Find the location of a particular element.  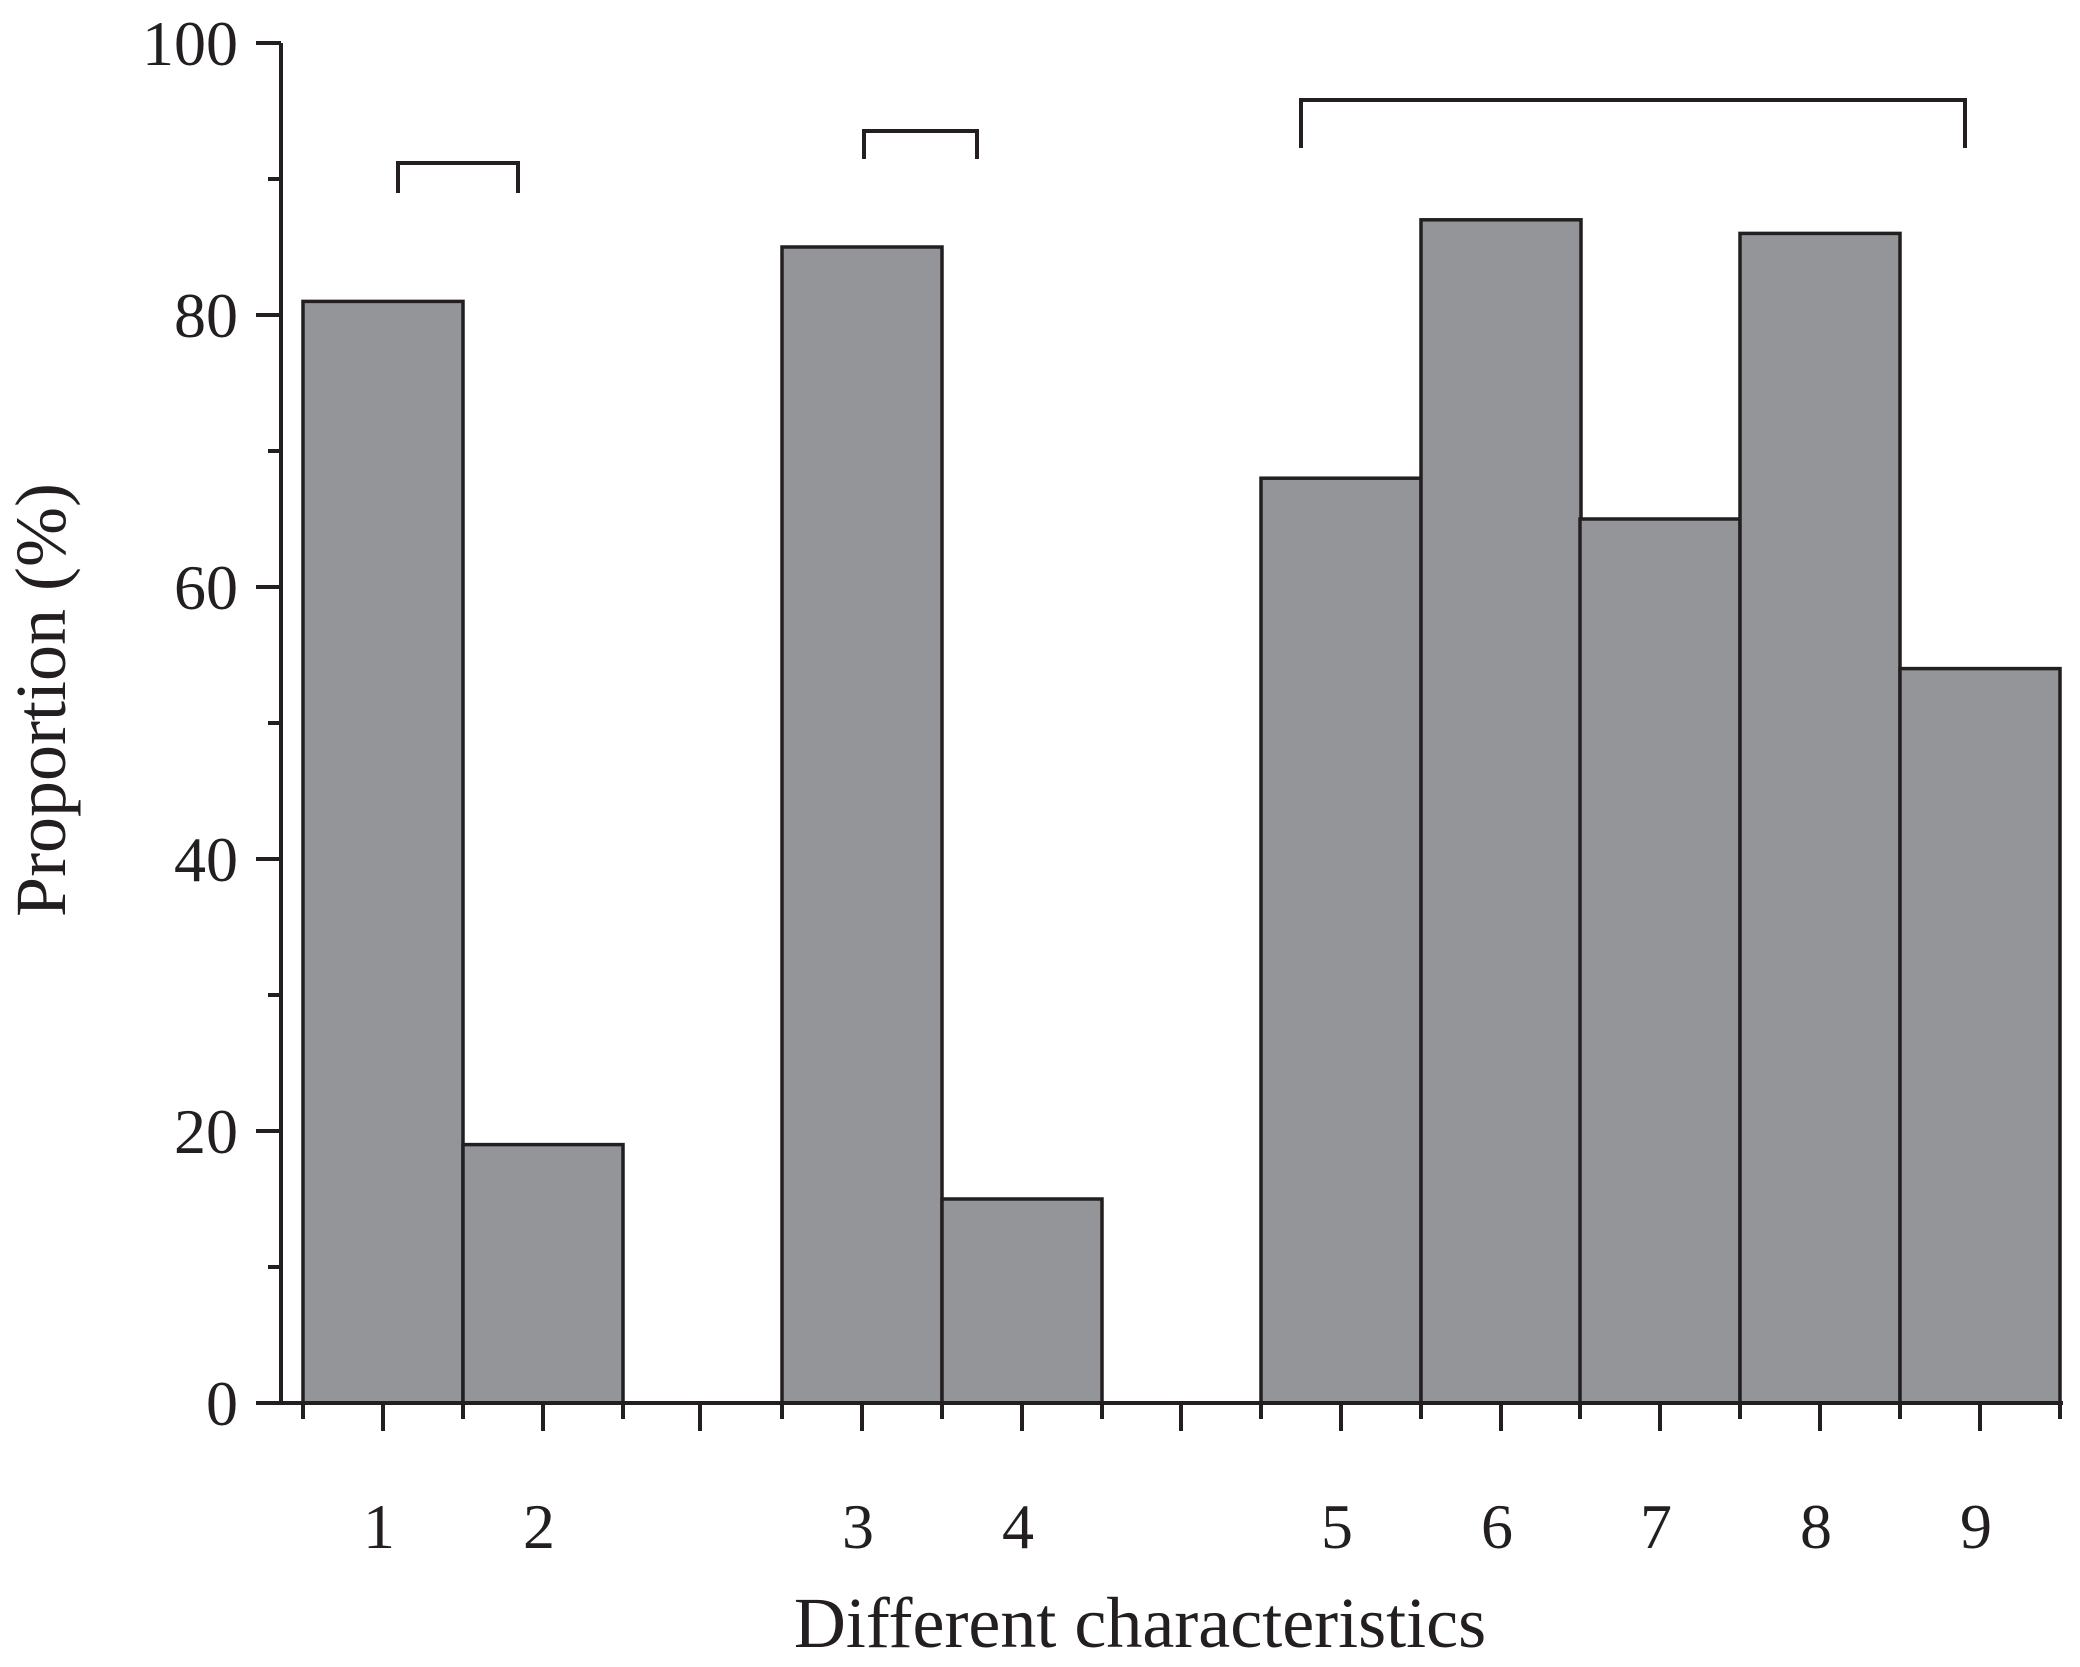

x-tick-label-4: 4 is located at coordinates (1018, 1526).